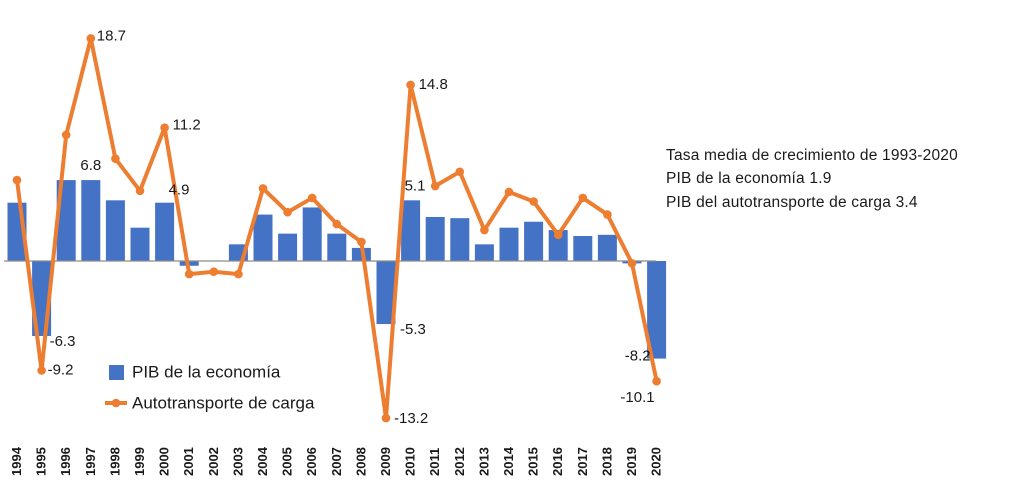 Image resolution: width=1024 pixels, height=481 pixels. Describe the element at coordinates (411, 230) in the screenshot. I see `bar-2010` at that location.